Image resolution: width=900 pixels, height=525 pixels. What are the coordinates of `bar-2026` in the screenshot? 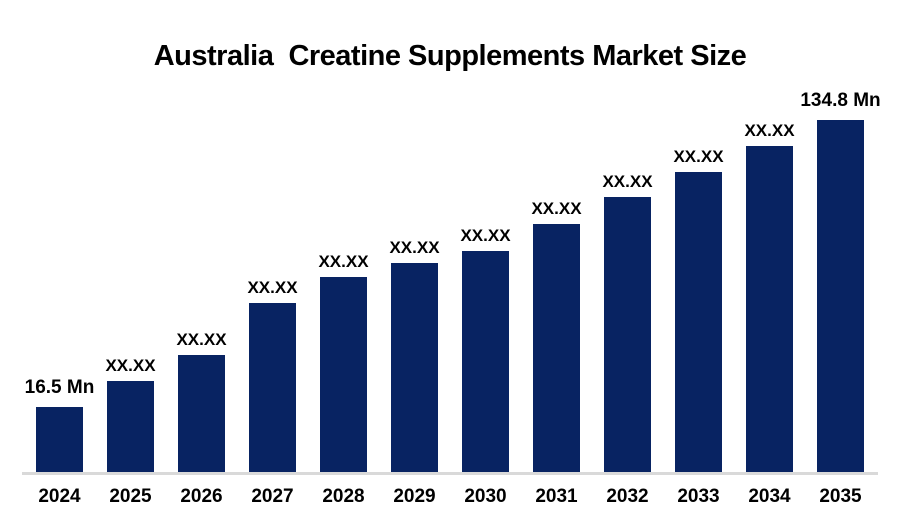 It's located at (201, 413).